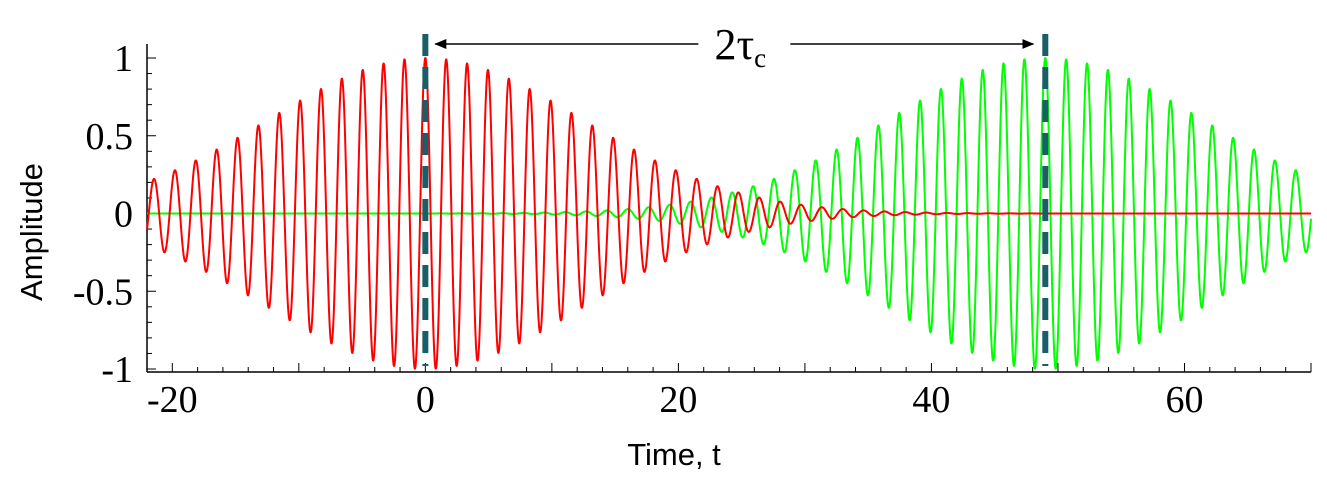 The height and width of the screenshot is (485, 1327). What do you see at coordinates (123, 59) in the screenshot?
I see `y-tick-label: 1` at bounding box center [123, 59].